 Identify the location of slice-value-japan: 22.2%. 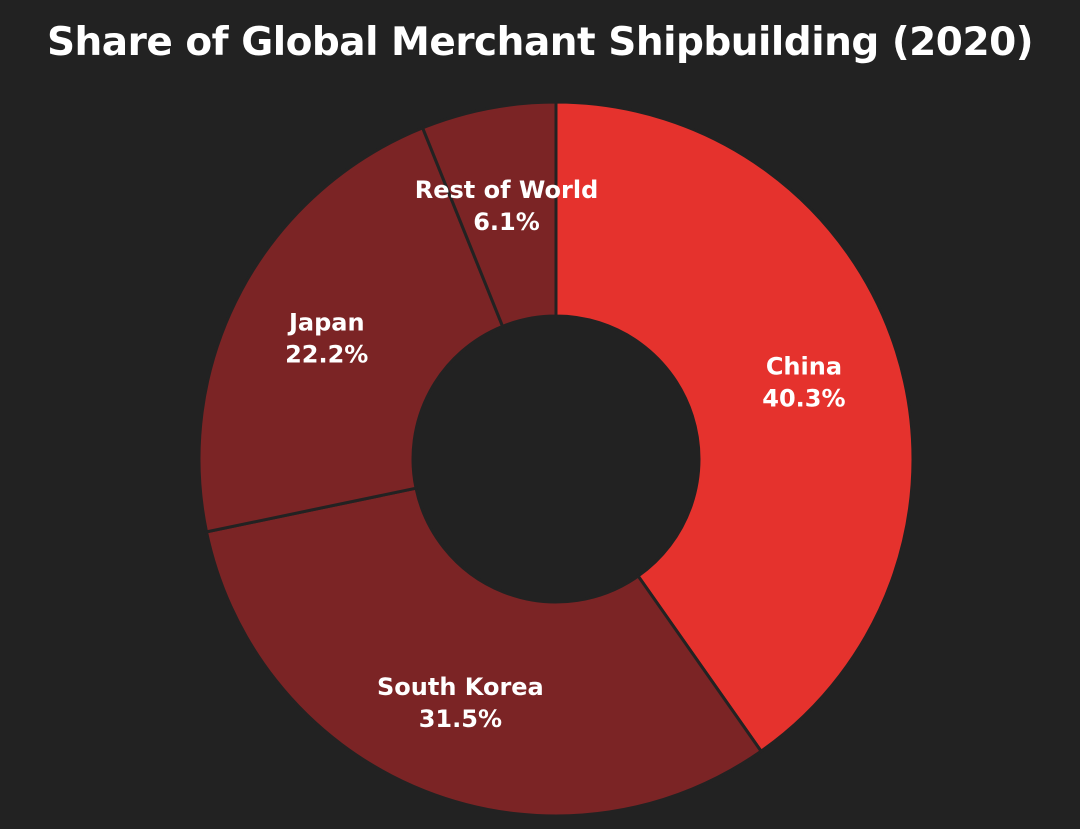
(326, 354).